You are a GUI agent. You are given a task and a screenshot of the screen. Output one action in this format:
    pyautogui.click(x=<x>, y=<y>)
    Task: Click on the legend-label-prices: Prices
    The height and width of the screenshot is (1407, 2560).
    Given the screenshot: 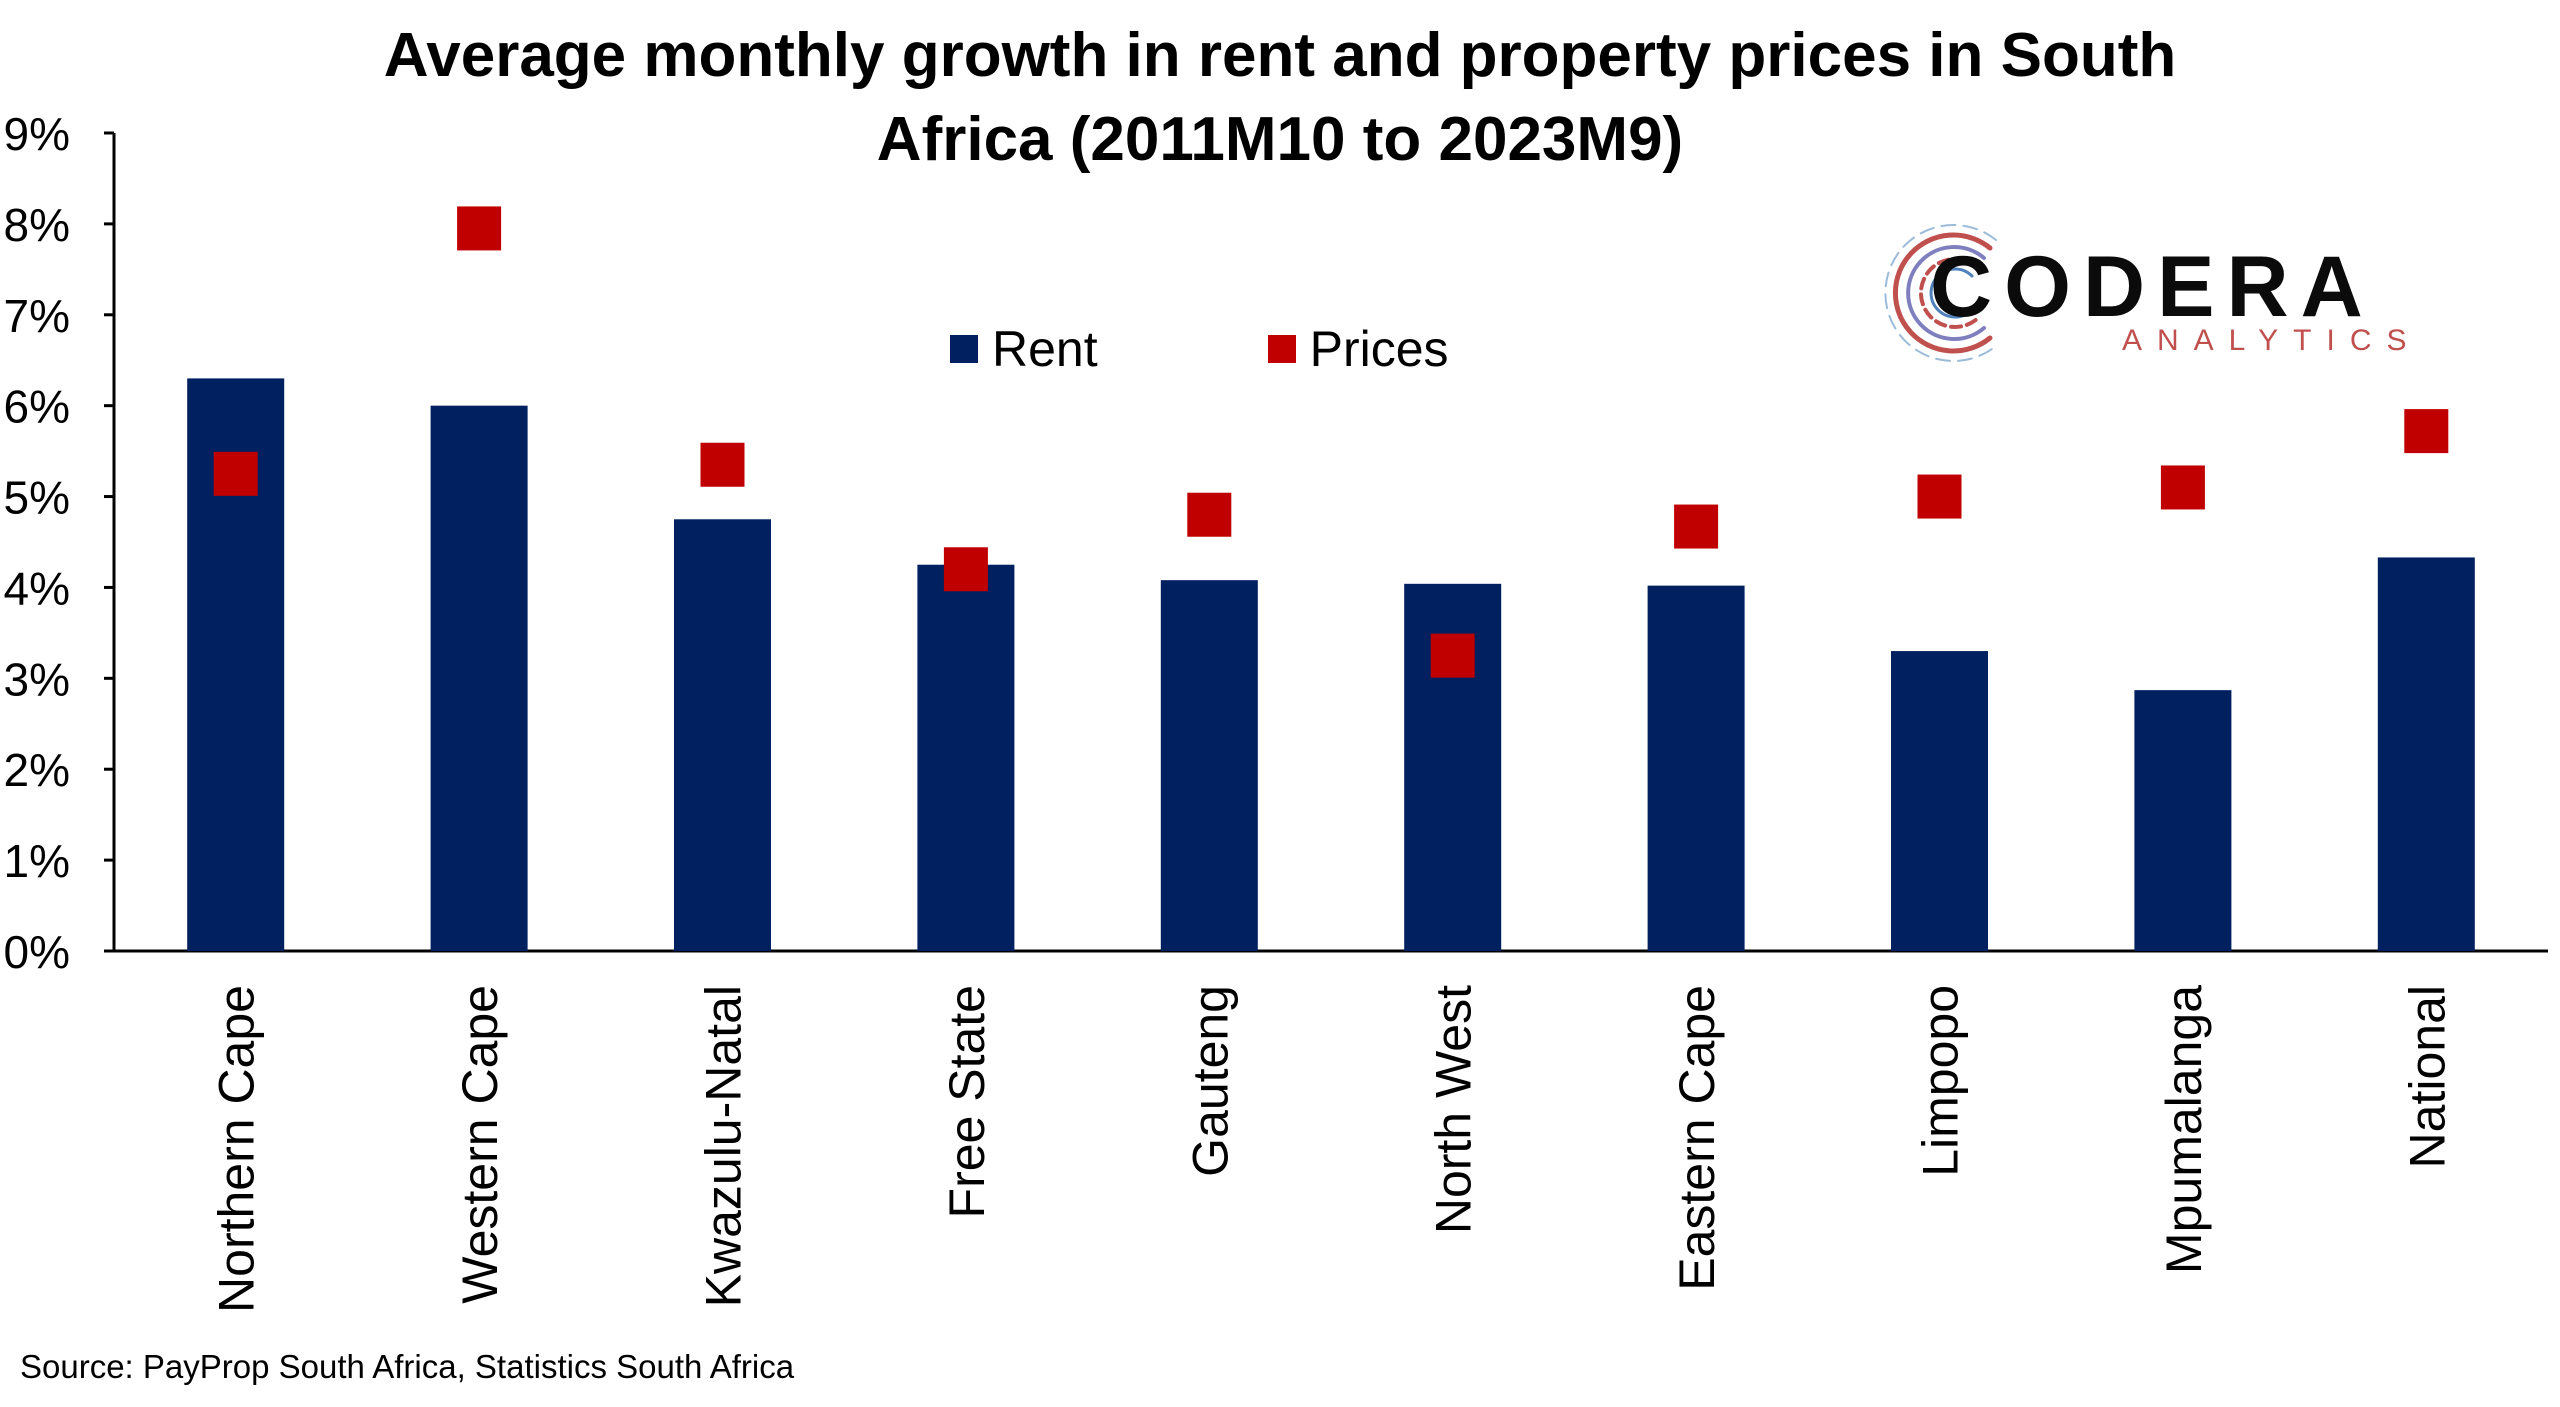 What is the action you would take?
    pyautogui.click(x=1379, y=349)
    